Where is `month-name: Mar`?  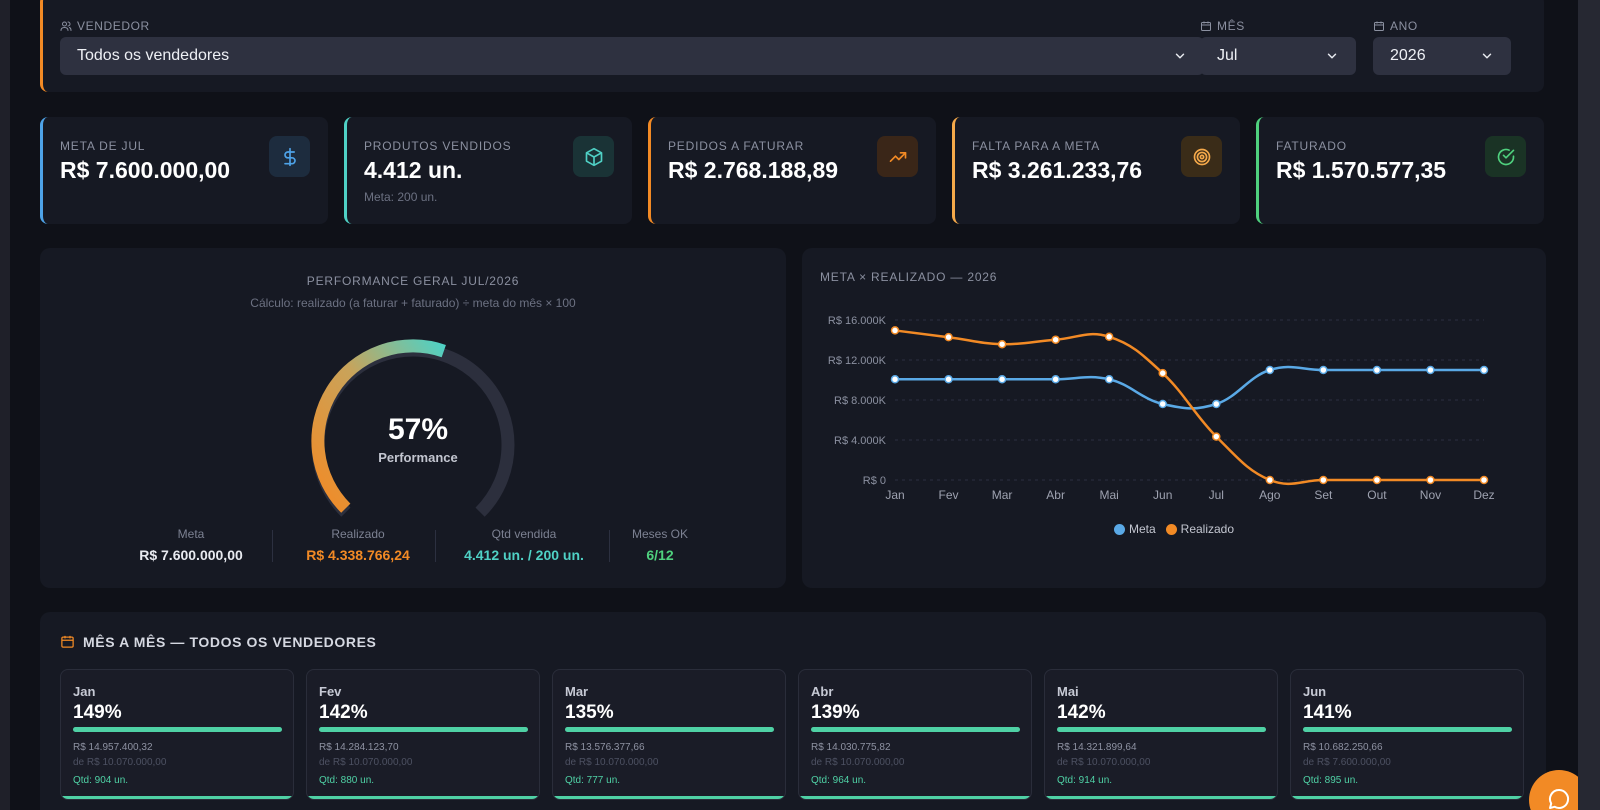 month-name: Mar is located at coordinates (577, 691).